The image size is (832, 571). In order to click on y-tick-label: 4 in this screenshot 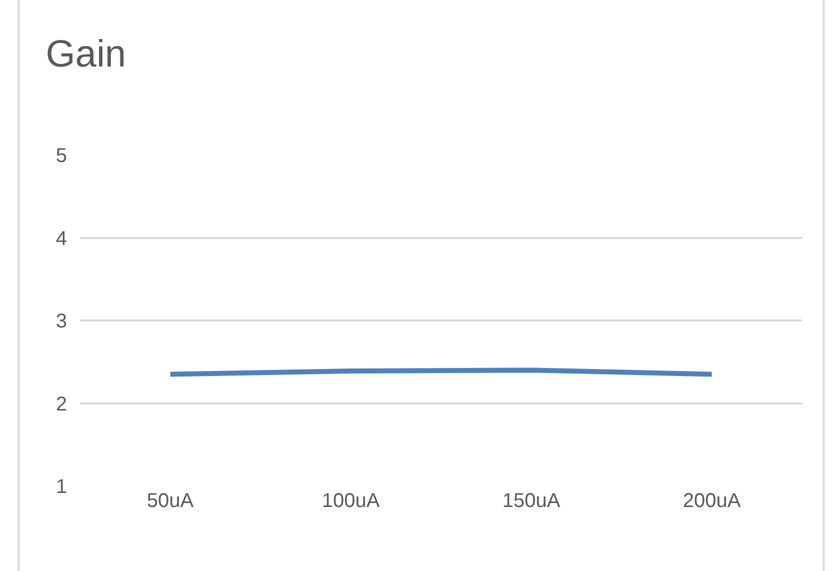, I will do `click(61, 239)`.